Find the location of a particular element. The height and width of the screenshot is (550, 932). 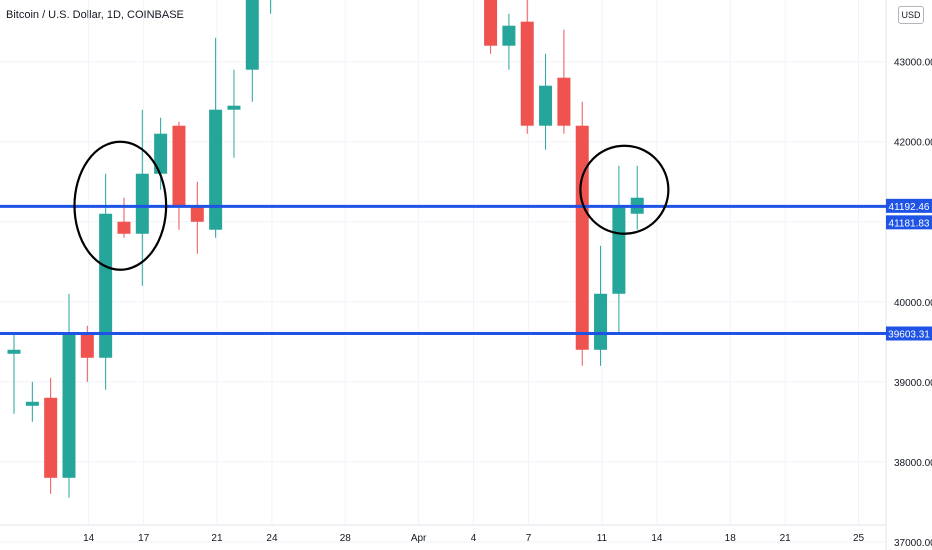

x-tick-label: Apr is located at coordinates (419, 538).